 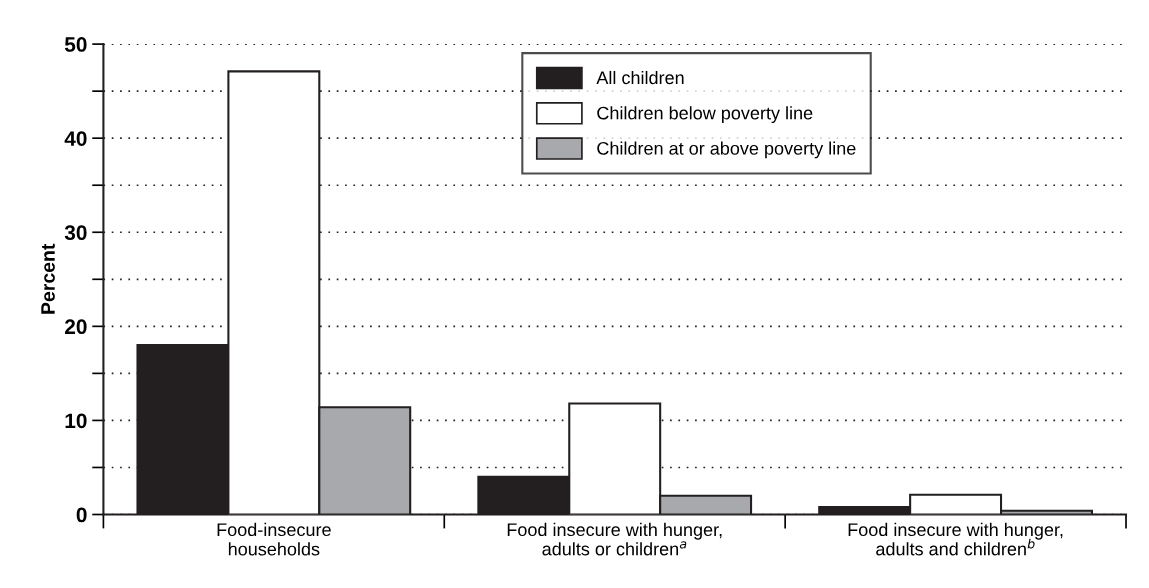 What do you see at coordinates (75, 327) in the screenshot?
I see `y-tick-label: 20` at bounding box center [75, 327].